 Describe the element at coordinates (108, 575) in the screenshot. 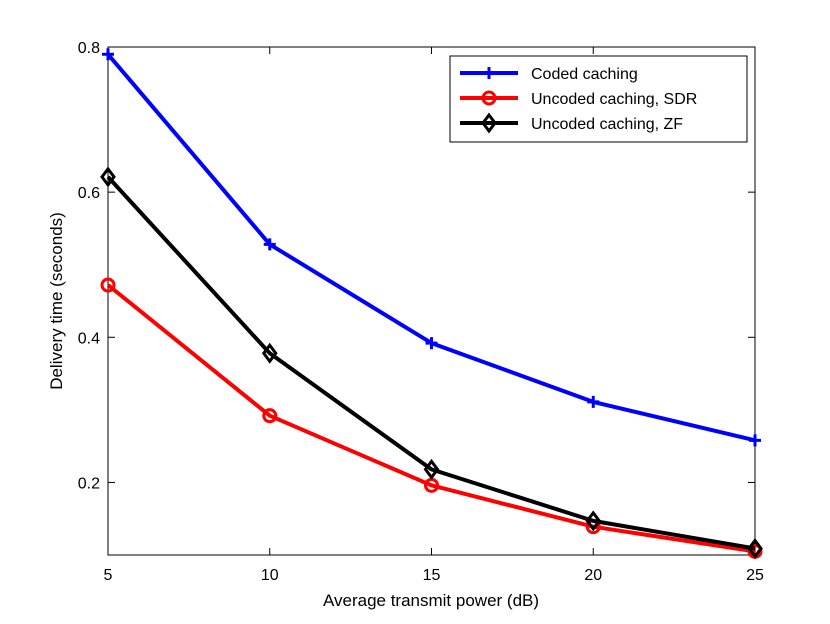

I see `x-tick-label: 5` at that location.